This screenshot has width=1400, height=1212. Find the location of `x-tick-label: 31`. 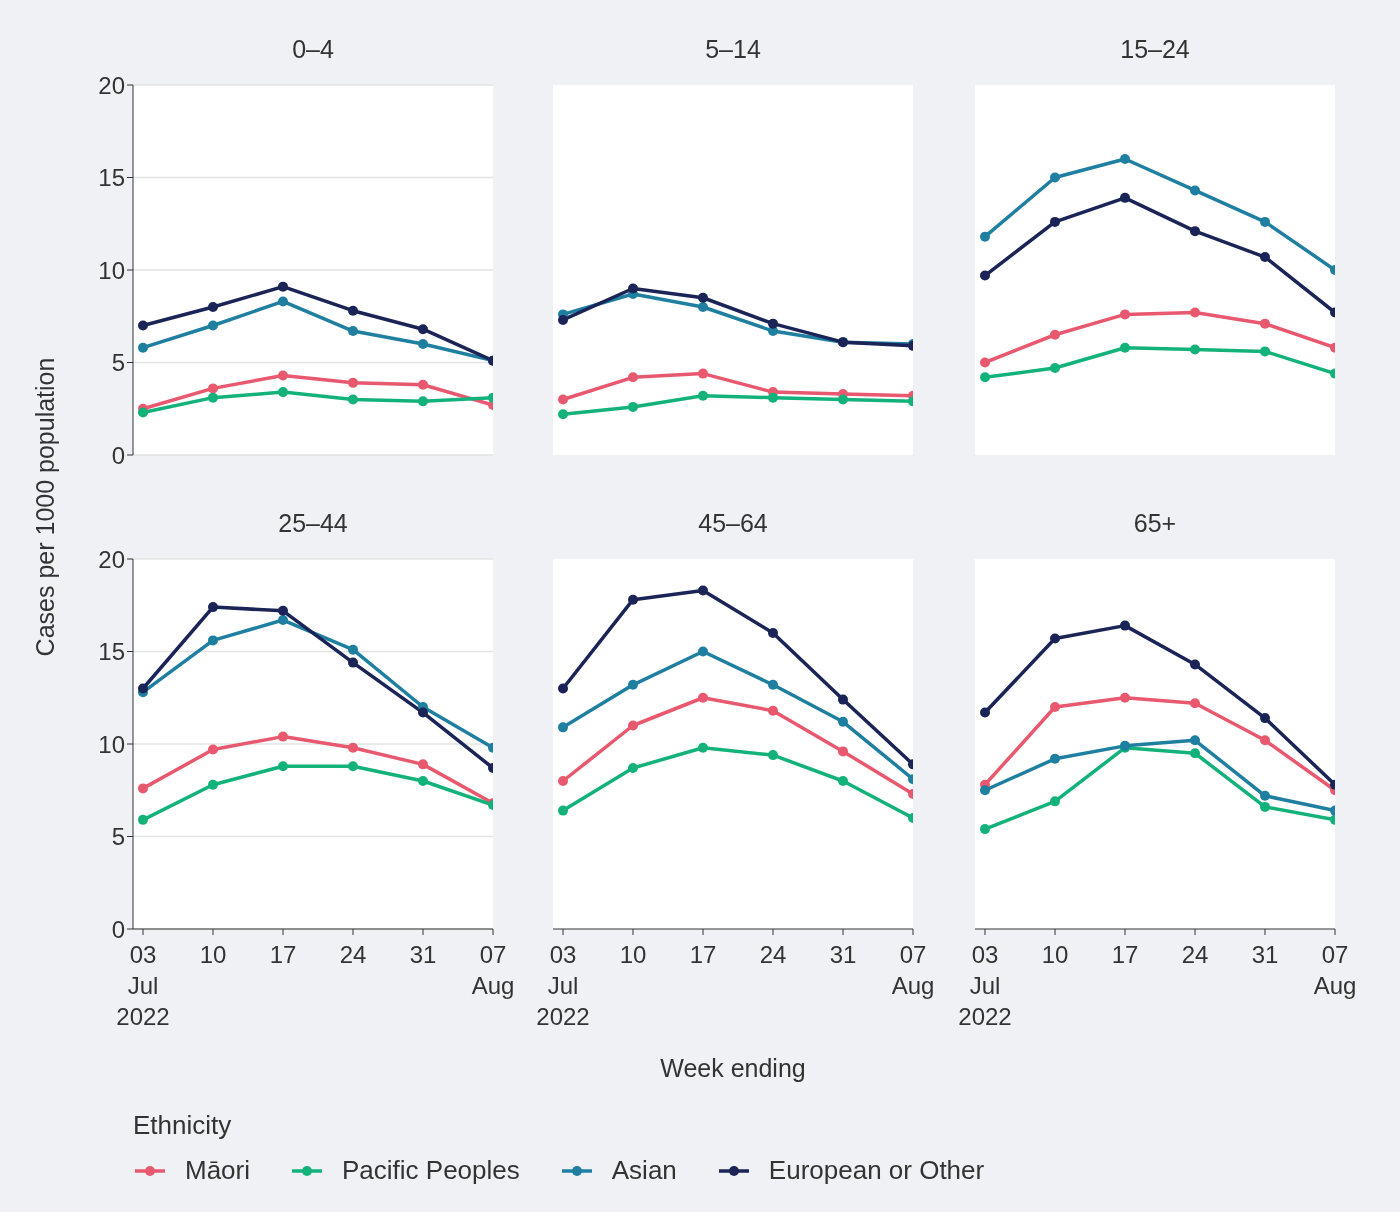

x-tick-label: 31 is located at coordinates (1265, 954).